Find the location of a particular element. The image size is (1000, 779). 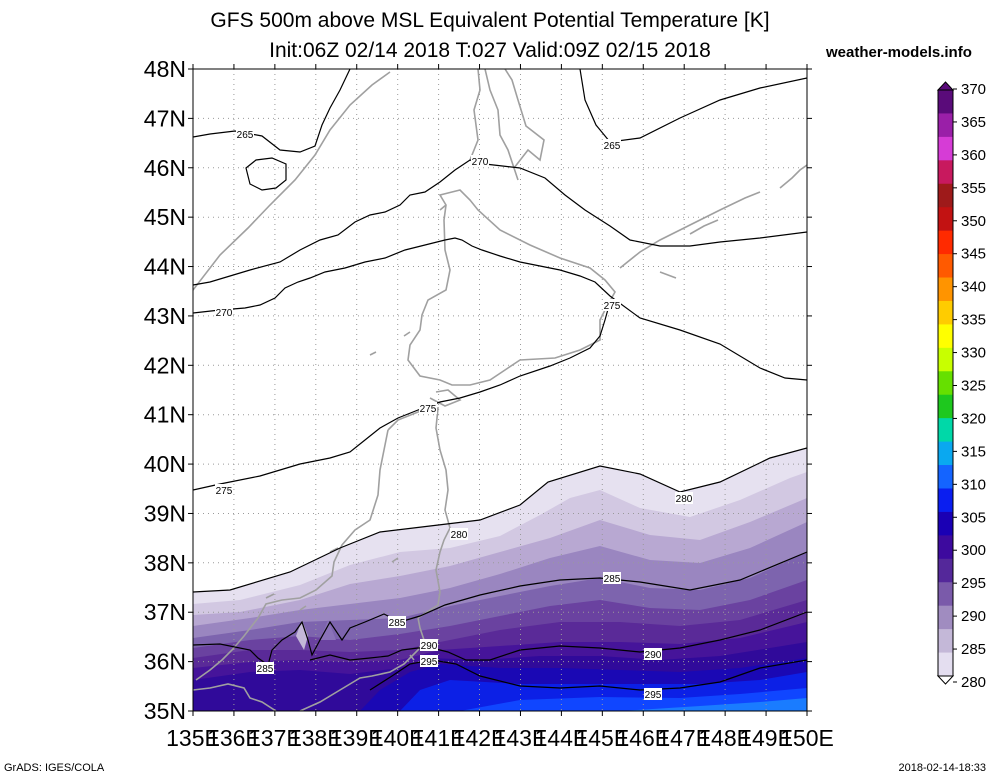

coast-islands is located at coordinates (356, 432).